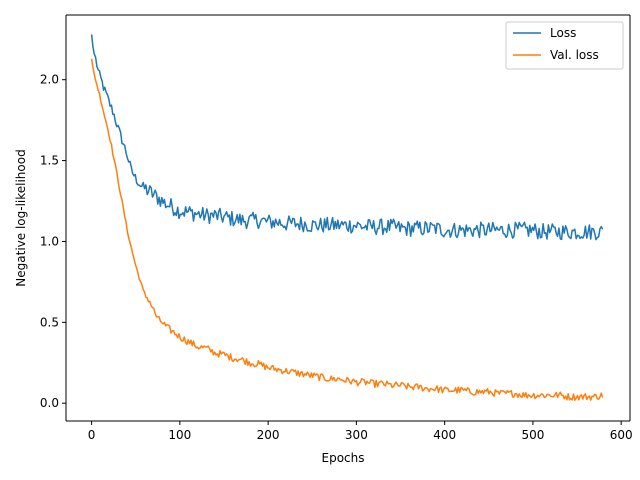 The image size is (640, 480). Describe the element at coordinates (356, 435) in the screenshot. I see `x-tick-label: 300` at that location.